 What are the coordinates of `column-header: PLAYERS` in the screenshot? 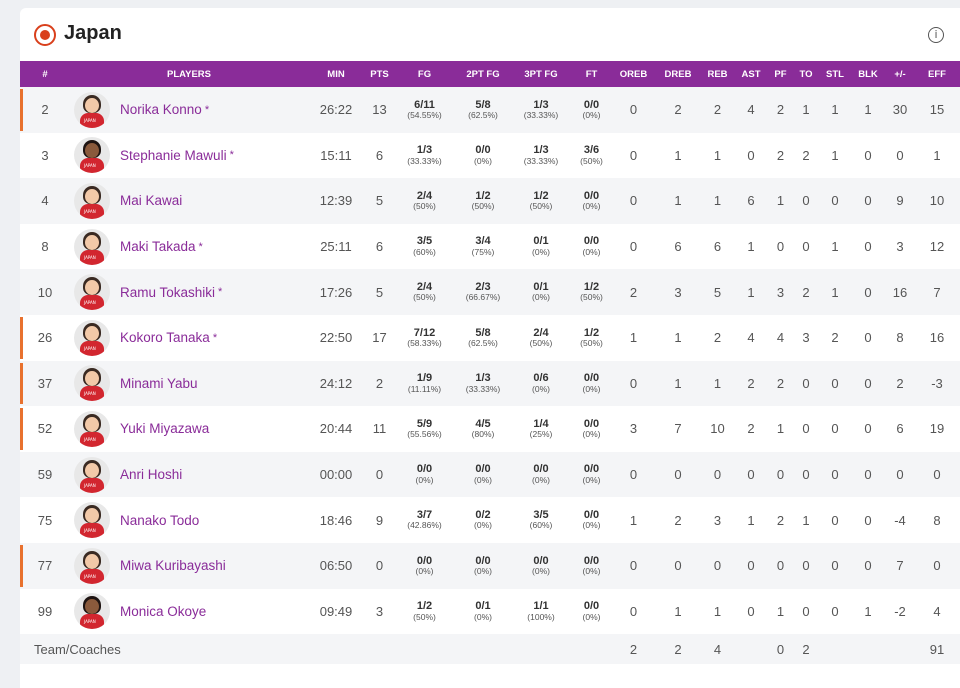 It's located at (189, 74).